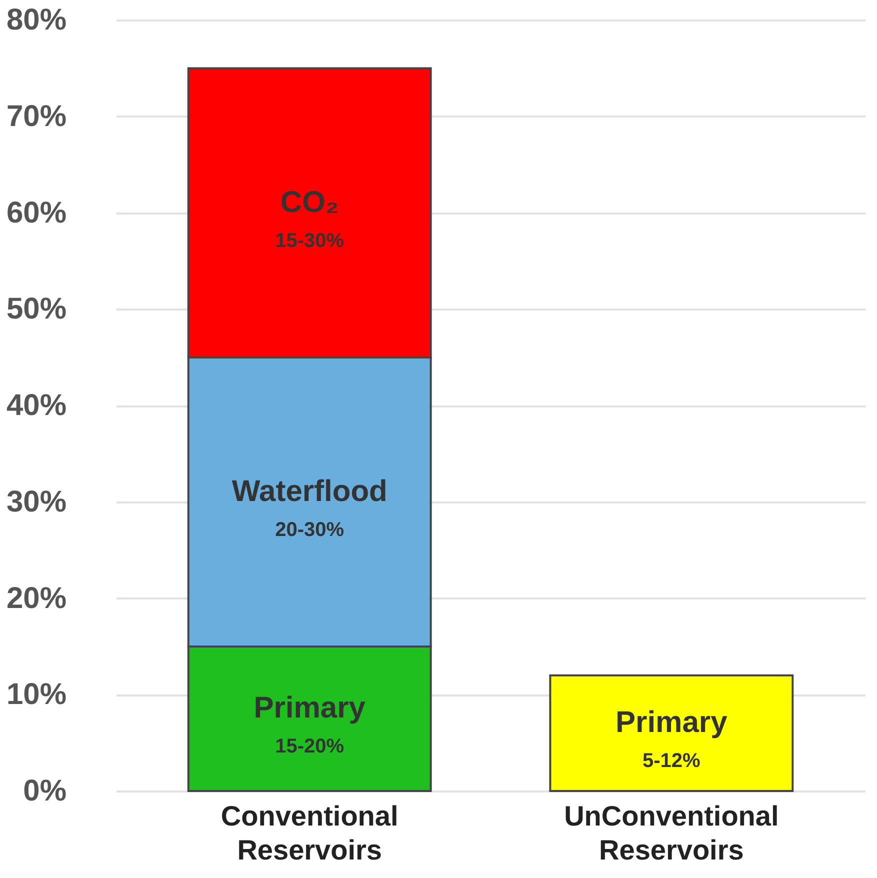 This screenshot has width=877, height=878. What do you see at coordinates (310, 491) in the screenshot?
I see `series-label: Waterflood` at bounding box center [310, 491].